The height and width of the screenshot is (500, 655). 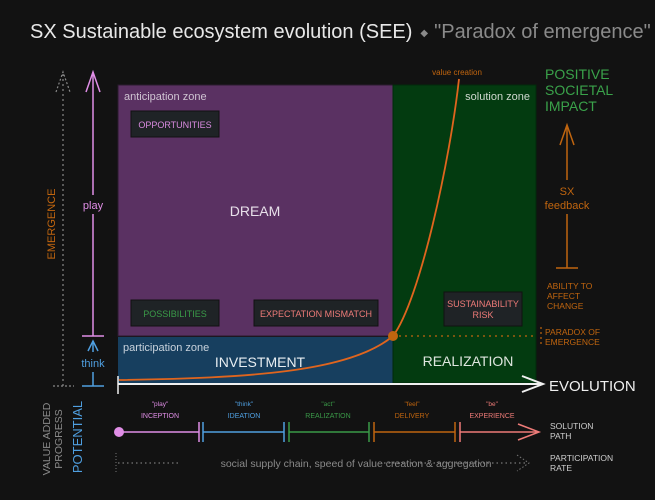 What do you see at coordinates (579, 90) in the screenshot?
I see `impact-label-2: SOCIETAL` at bounding box center [579, 90].